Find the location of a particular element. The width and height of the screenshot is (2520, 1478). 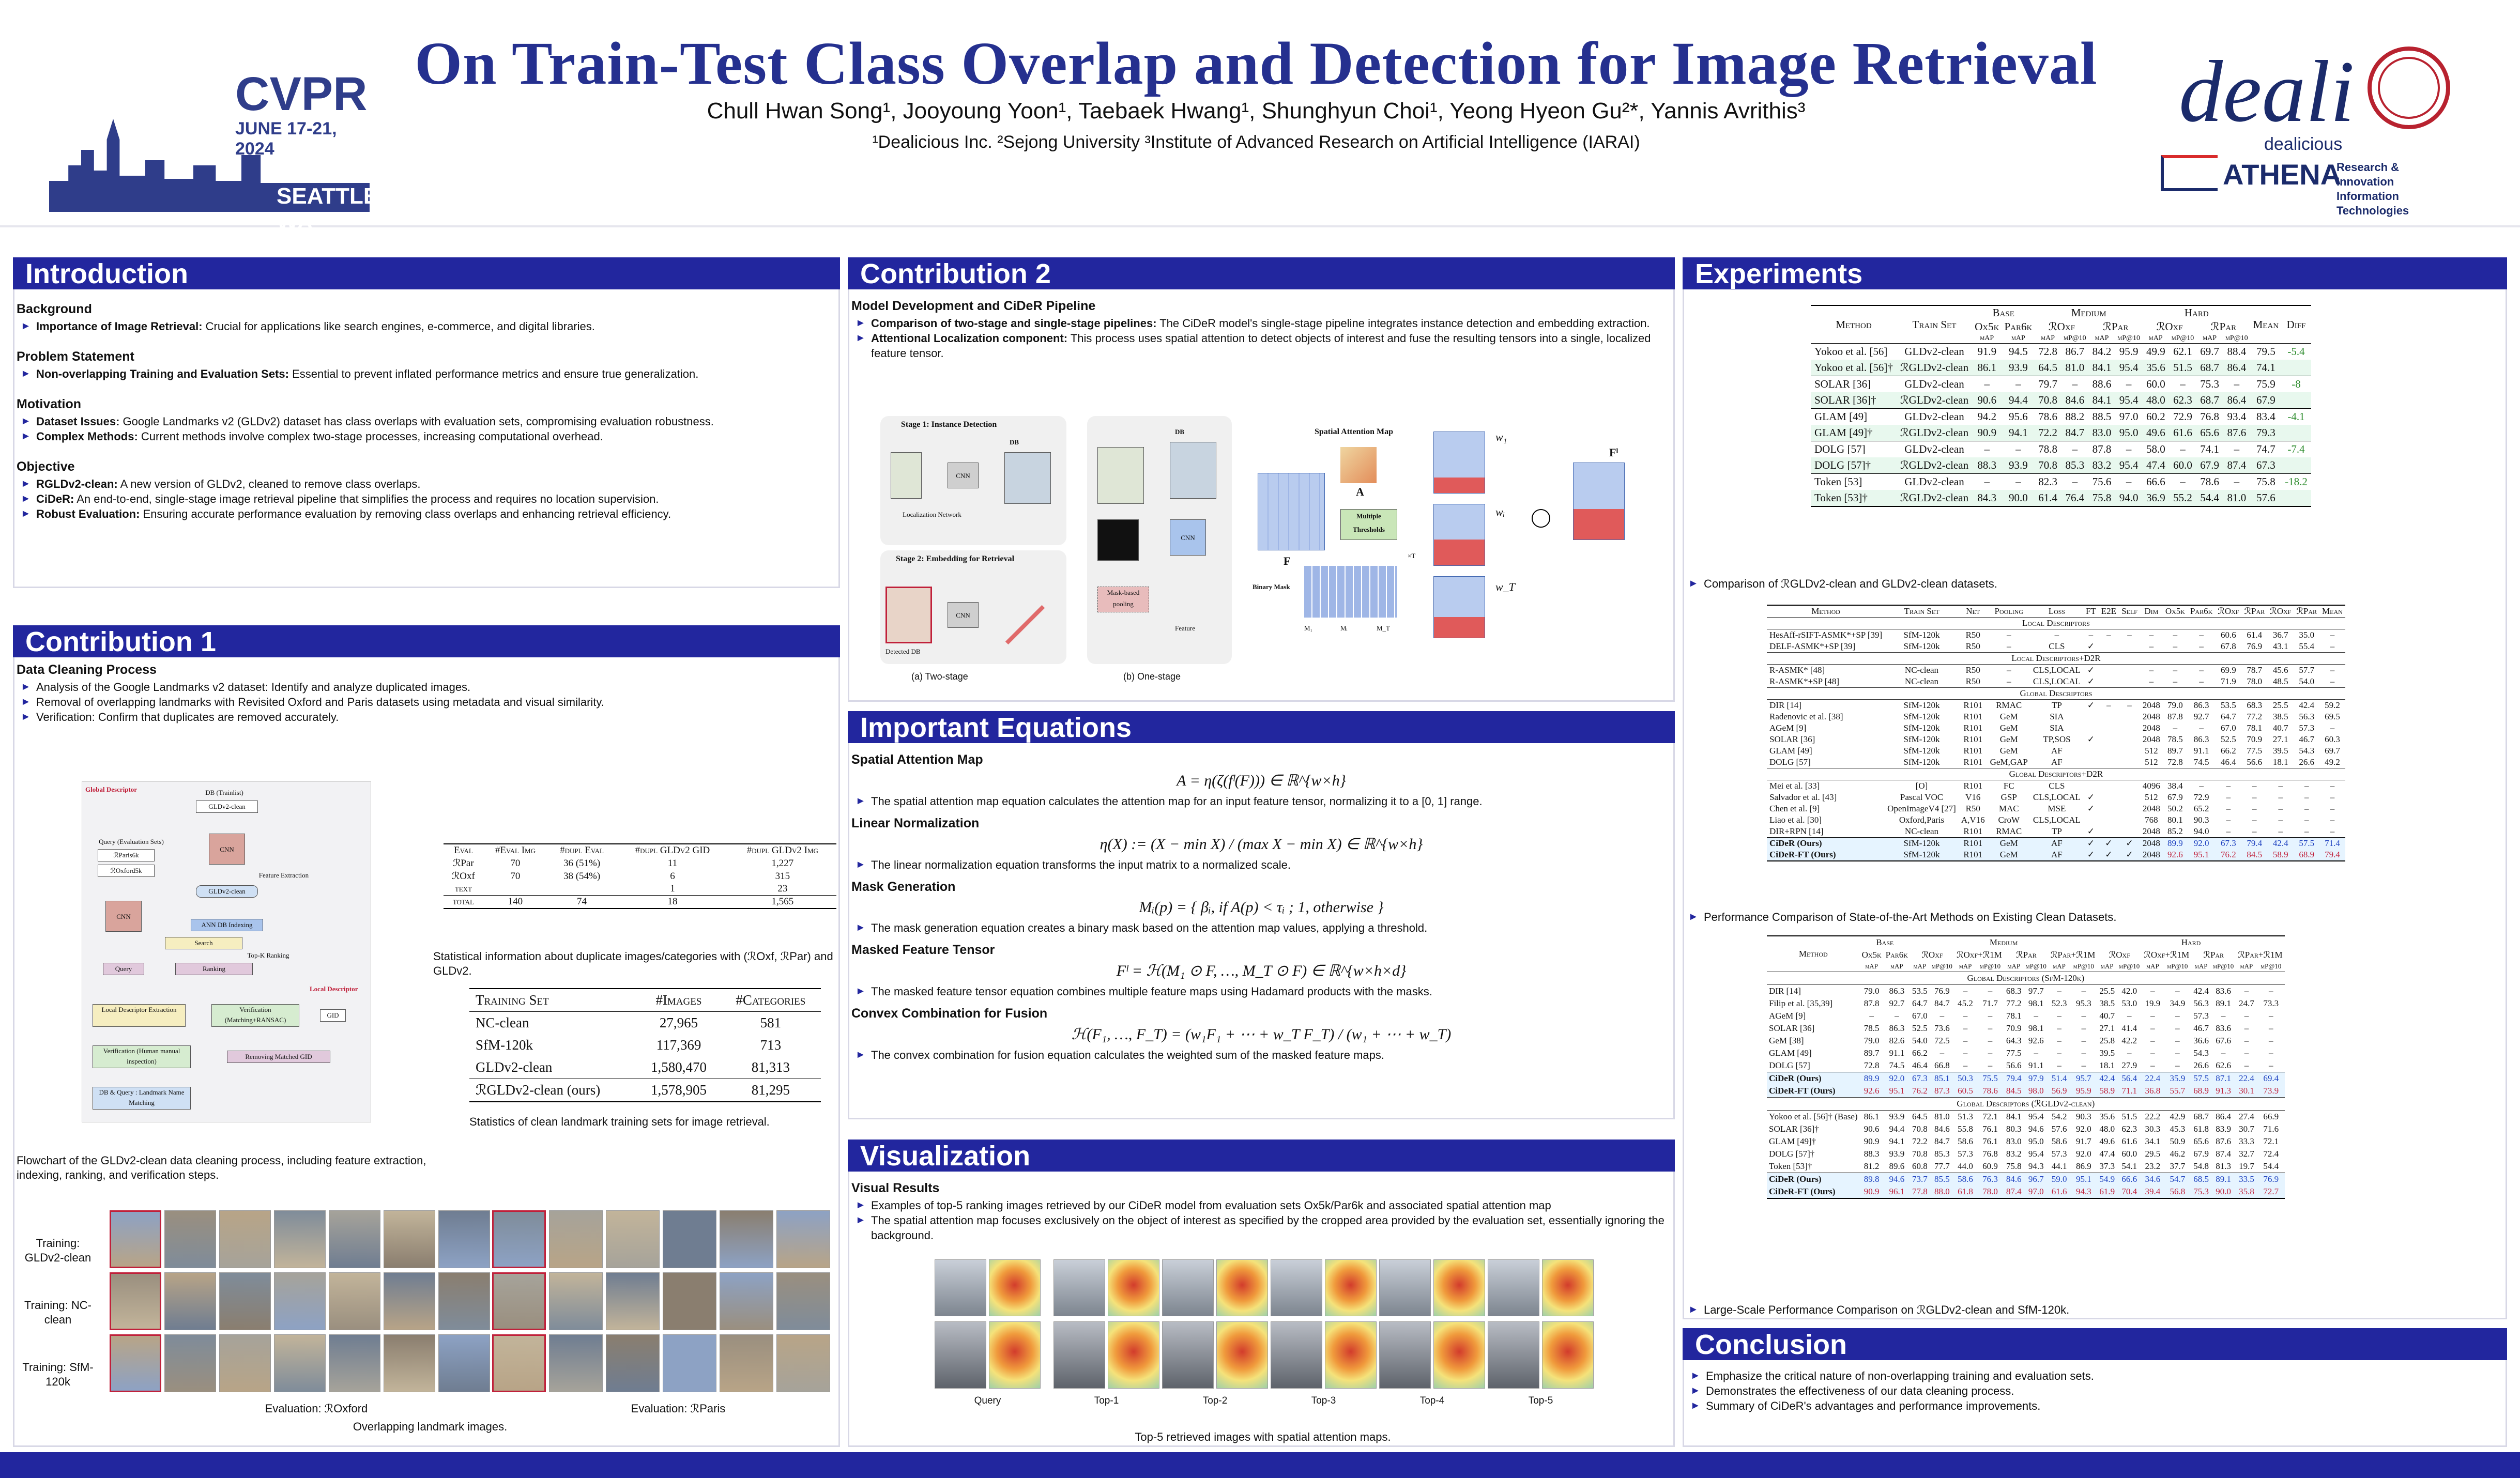

table-cell: GLAM [49]† is located at coordinates (1843, 433).